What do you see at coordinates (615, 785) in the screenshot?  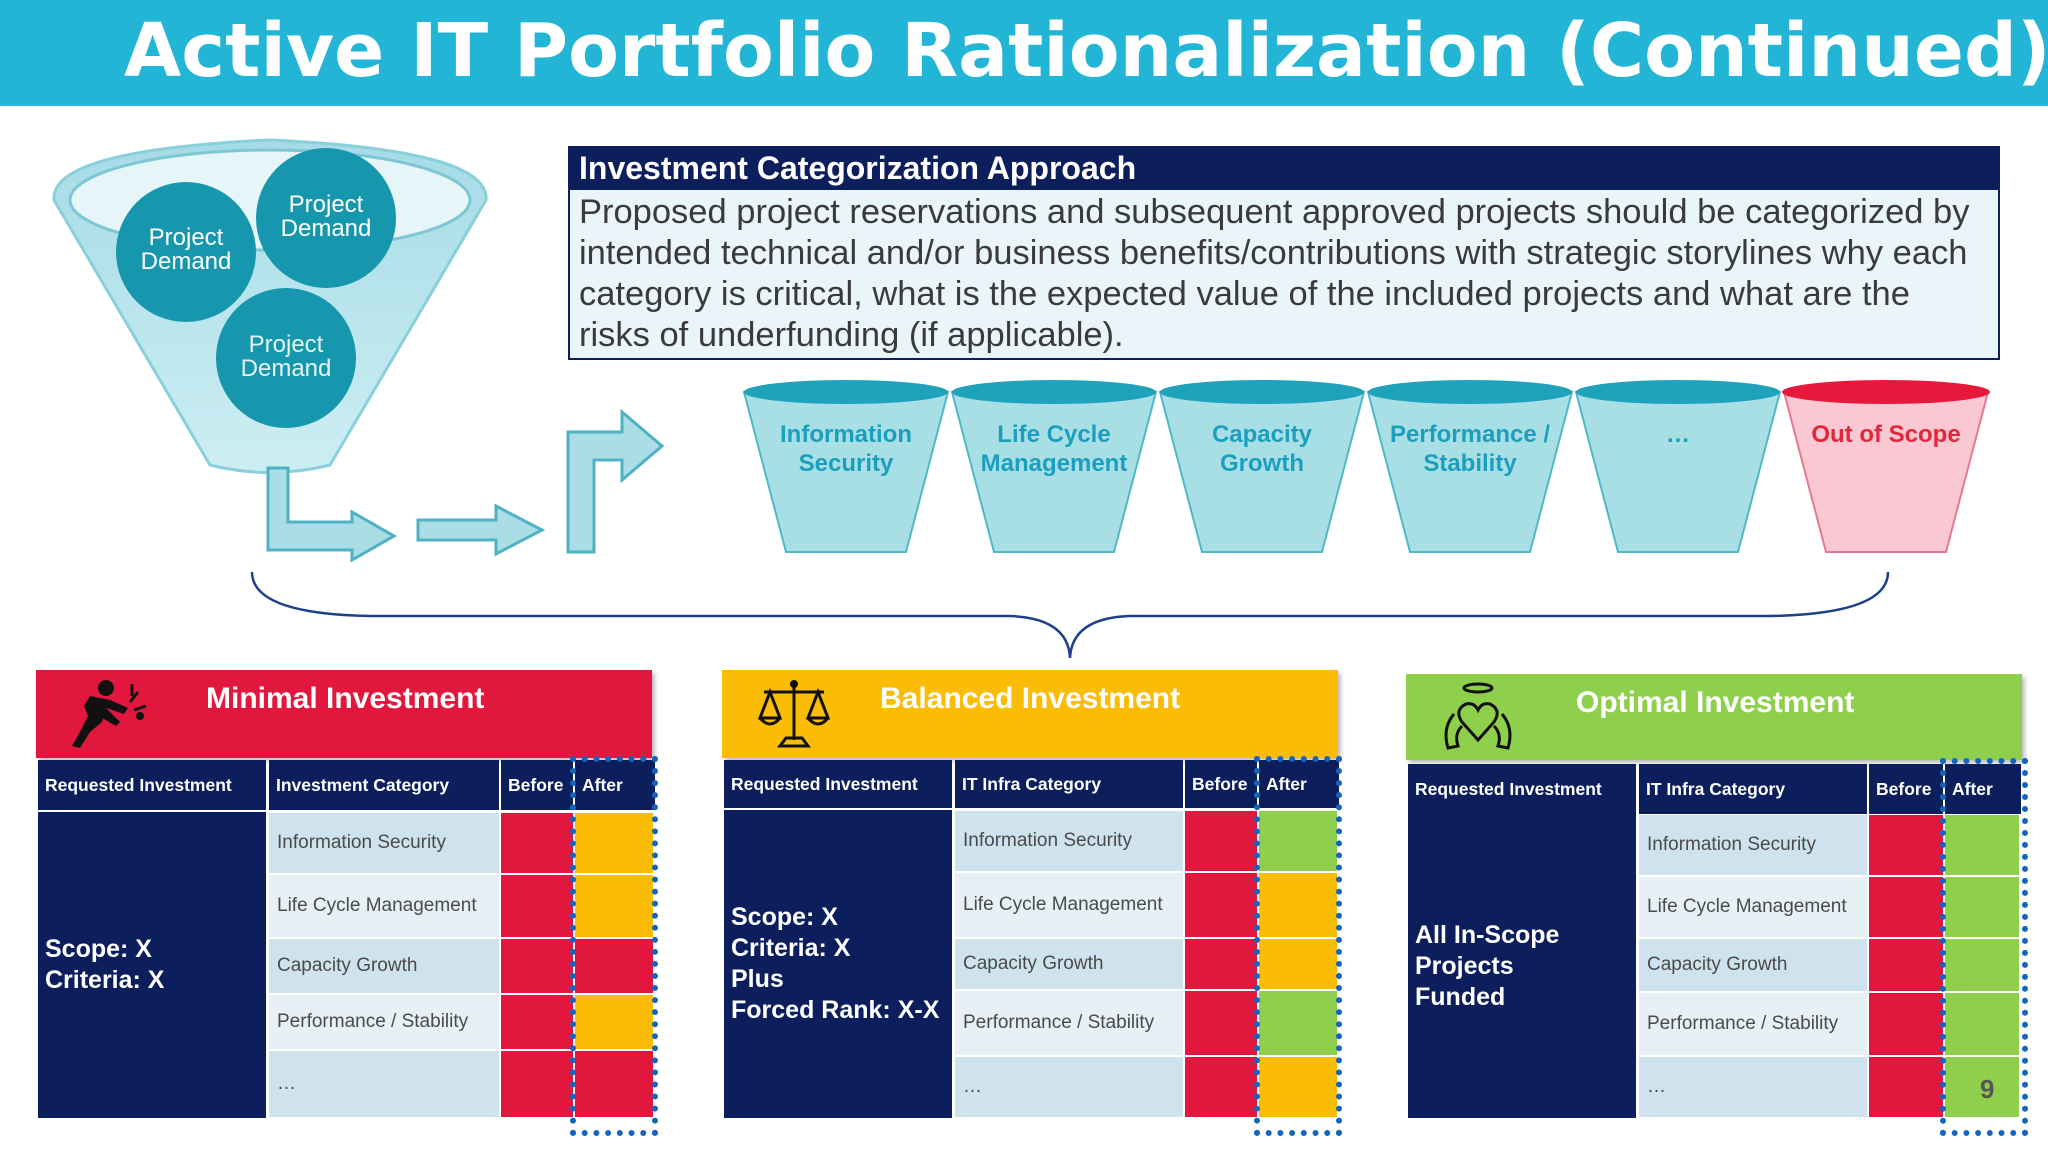 I see `minimal-header-after: After` at bounding box center [615, 785].